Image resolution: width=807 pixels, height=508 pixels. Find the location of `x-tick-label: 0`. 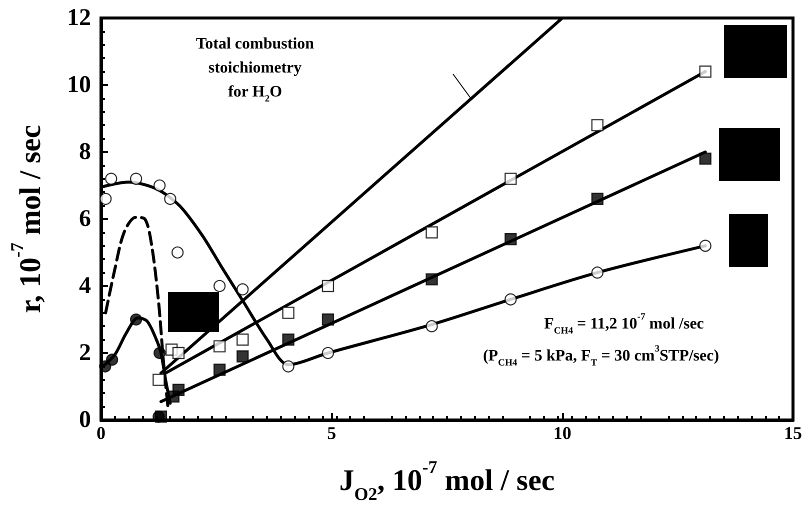

x-tick-label: 0 is located at coordinates (101, 433).